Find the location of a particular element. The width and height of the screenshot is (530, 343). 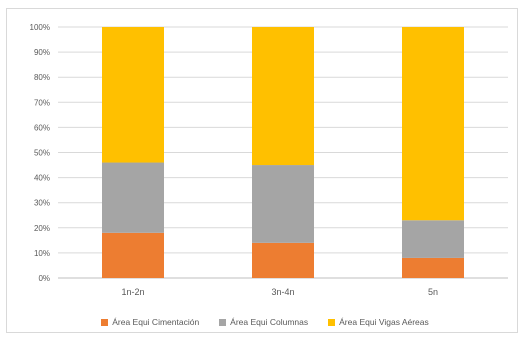

legend-swatch-vigas is located at coordinates (332, 322).